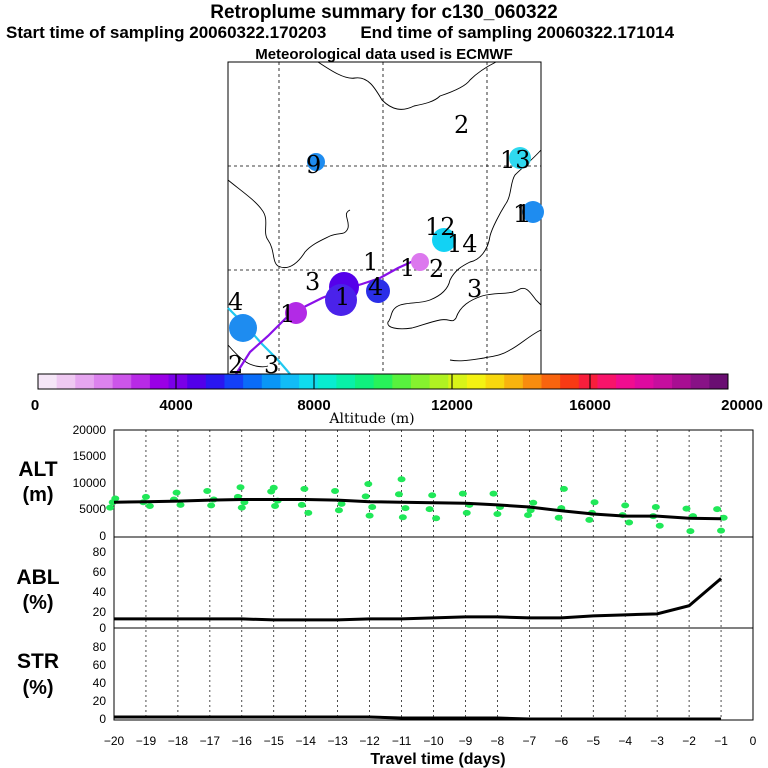  Describe the element at coordinates (178, 741) in the screenshot. I see `x-tick-label: −18` at that location.